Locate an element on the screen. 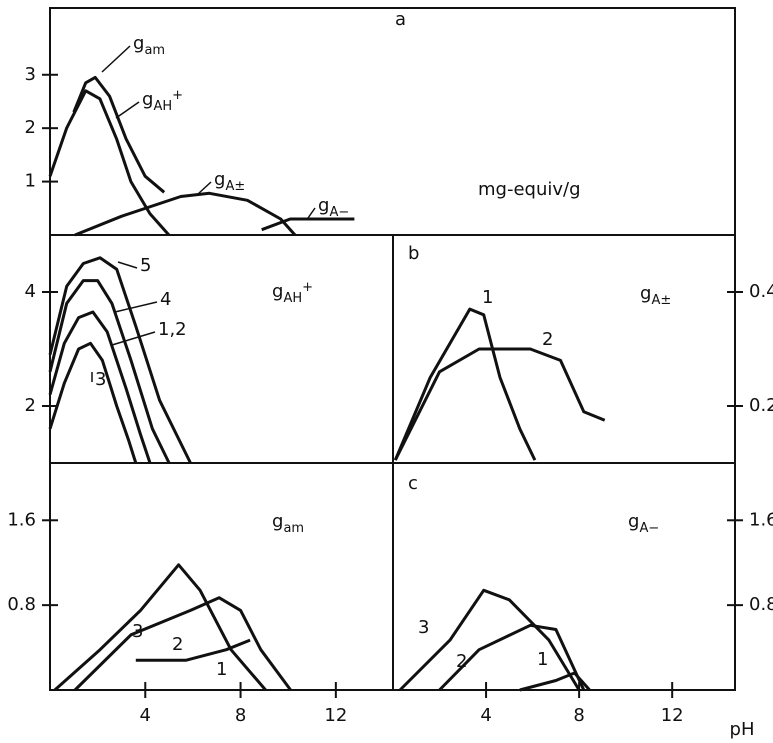 The width and height of the screenshot is (773, 743). curve-label: gAH+ is located at coordinates (162, 101).